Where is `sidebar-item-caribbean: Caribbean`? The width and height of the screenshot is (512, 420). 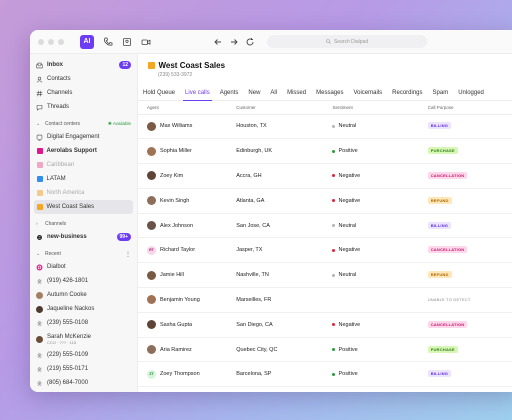
sidebar-item-caribbean: Caribbean is located at coordinates (83, 165).